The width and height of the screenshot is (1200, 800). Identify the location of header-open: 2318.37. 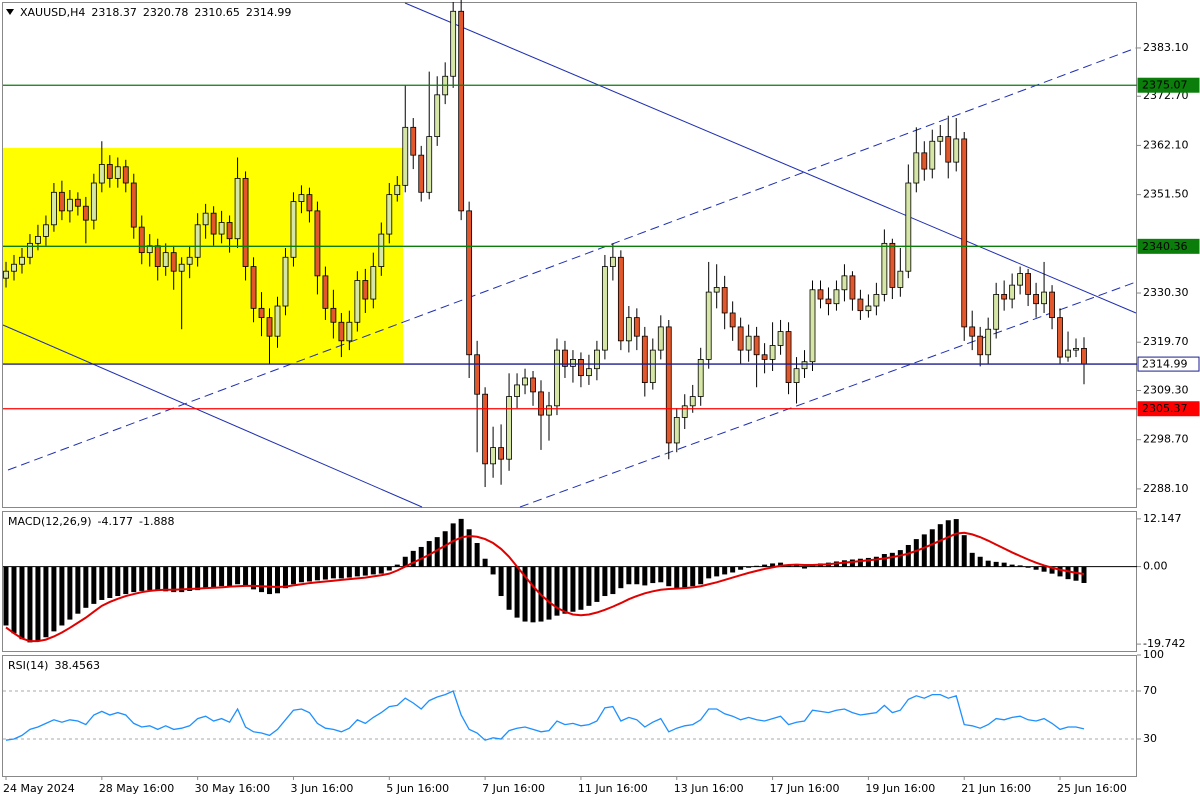
(114, 12).